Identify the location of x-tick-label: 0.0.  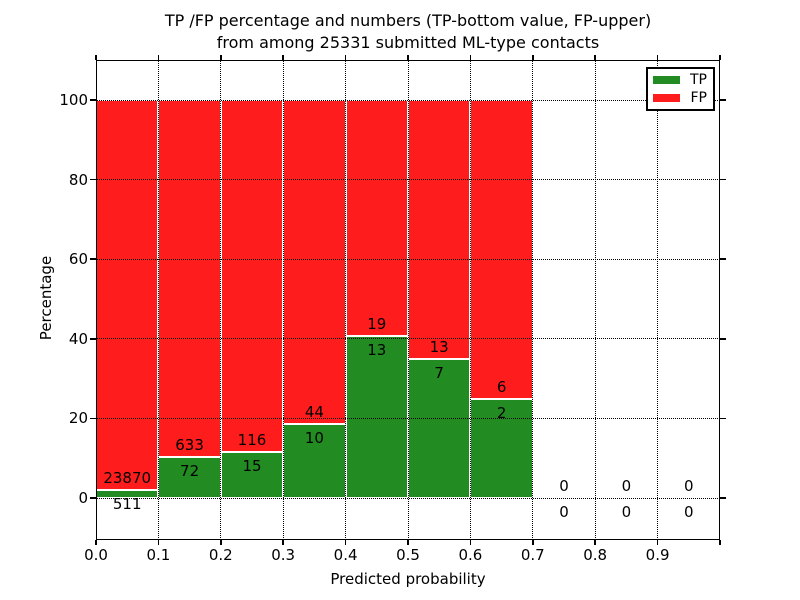
(96, 555).